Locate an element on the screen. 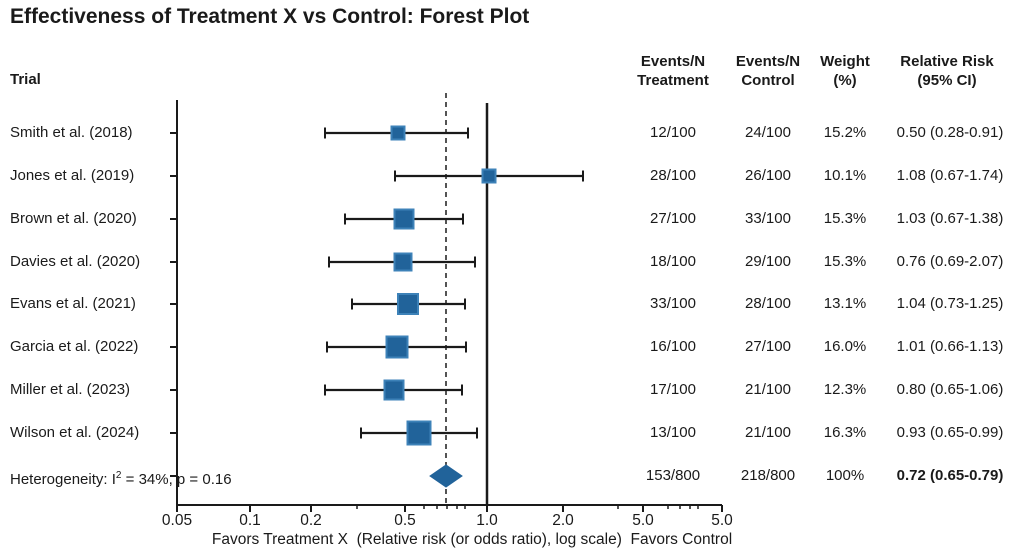 The image size is (1024, 559). trial-label: Smith et al. (2018) is located at coordinates (71, 132).